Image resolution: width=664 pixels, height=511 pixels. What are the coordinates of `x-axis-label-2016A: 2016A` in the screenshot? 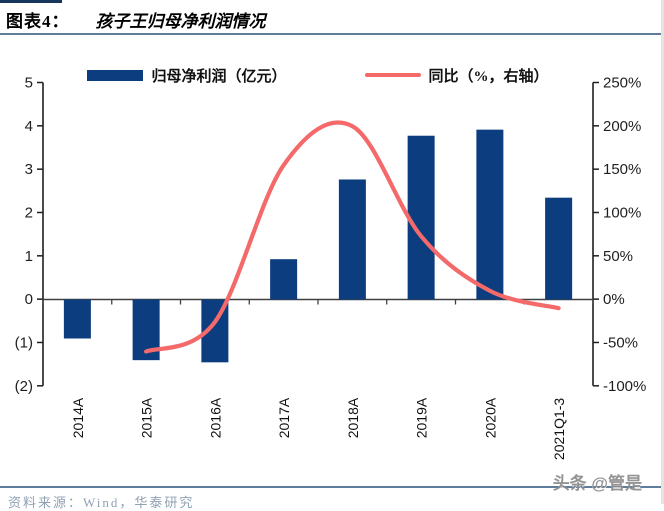 It's located at (215, 417).